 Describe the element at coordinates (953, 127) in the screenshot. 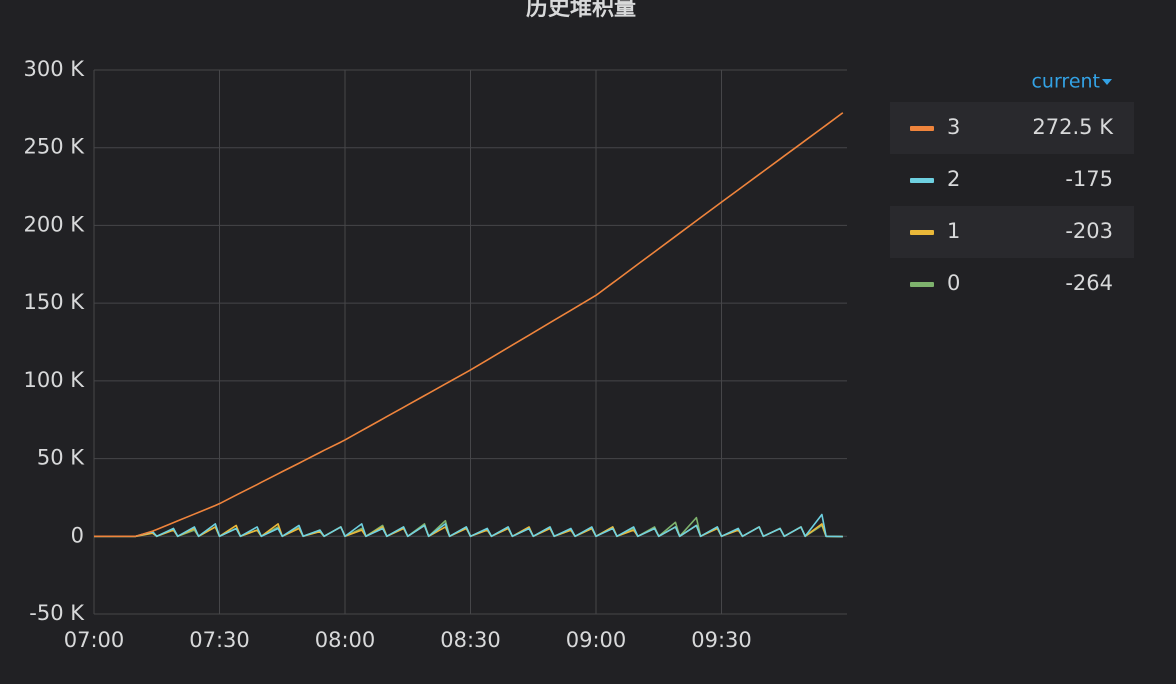

I see `legend-label: 3` at that location.